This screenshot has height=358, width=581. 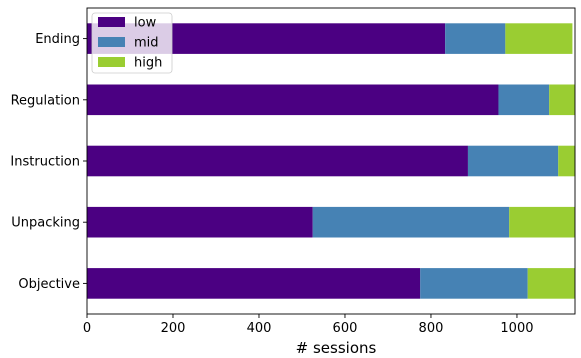 I want to click on bar-instruction-mid, so click(x=513, y=161).